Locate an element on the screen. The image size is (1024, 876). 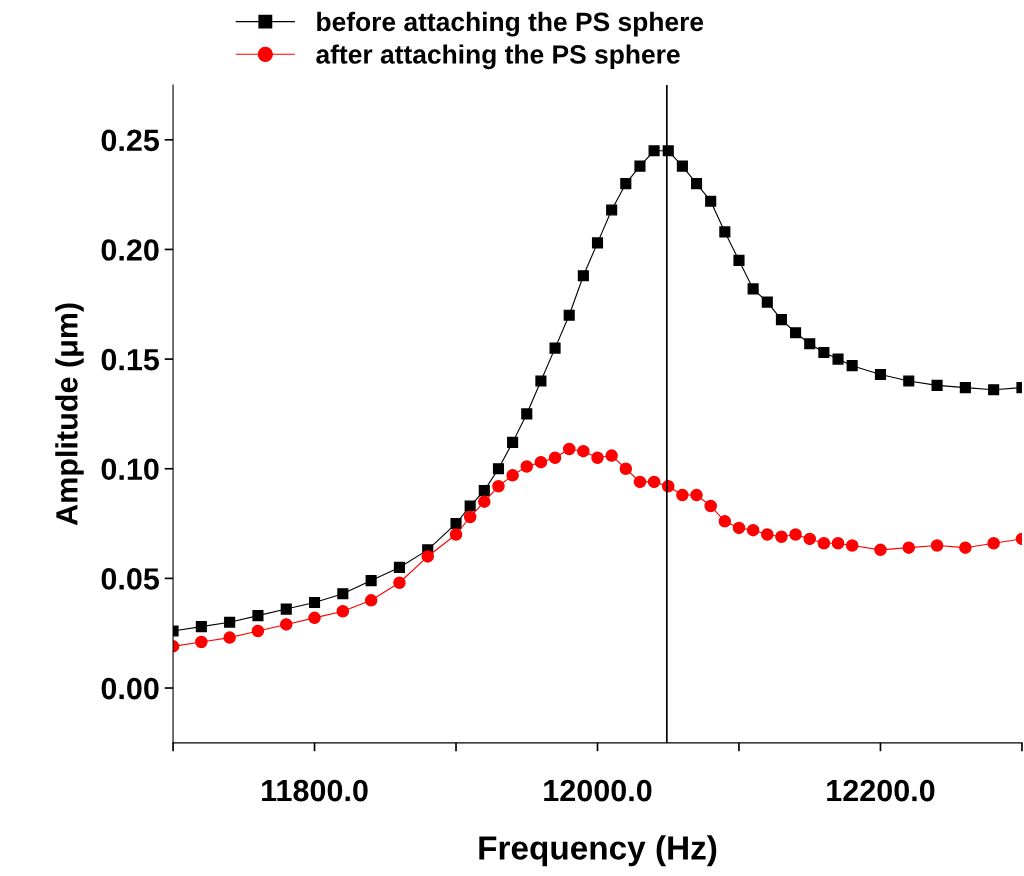
x-axis-title: Frequency (Hz) is located at coordinates (598, 851).